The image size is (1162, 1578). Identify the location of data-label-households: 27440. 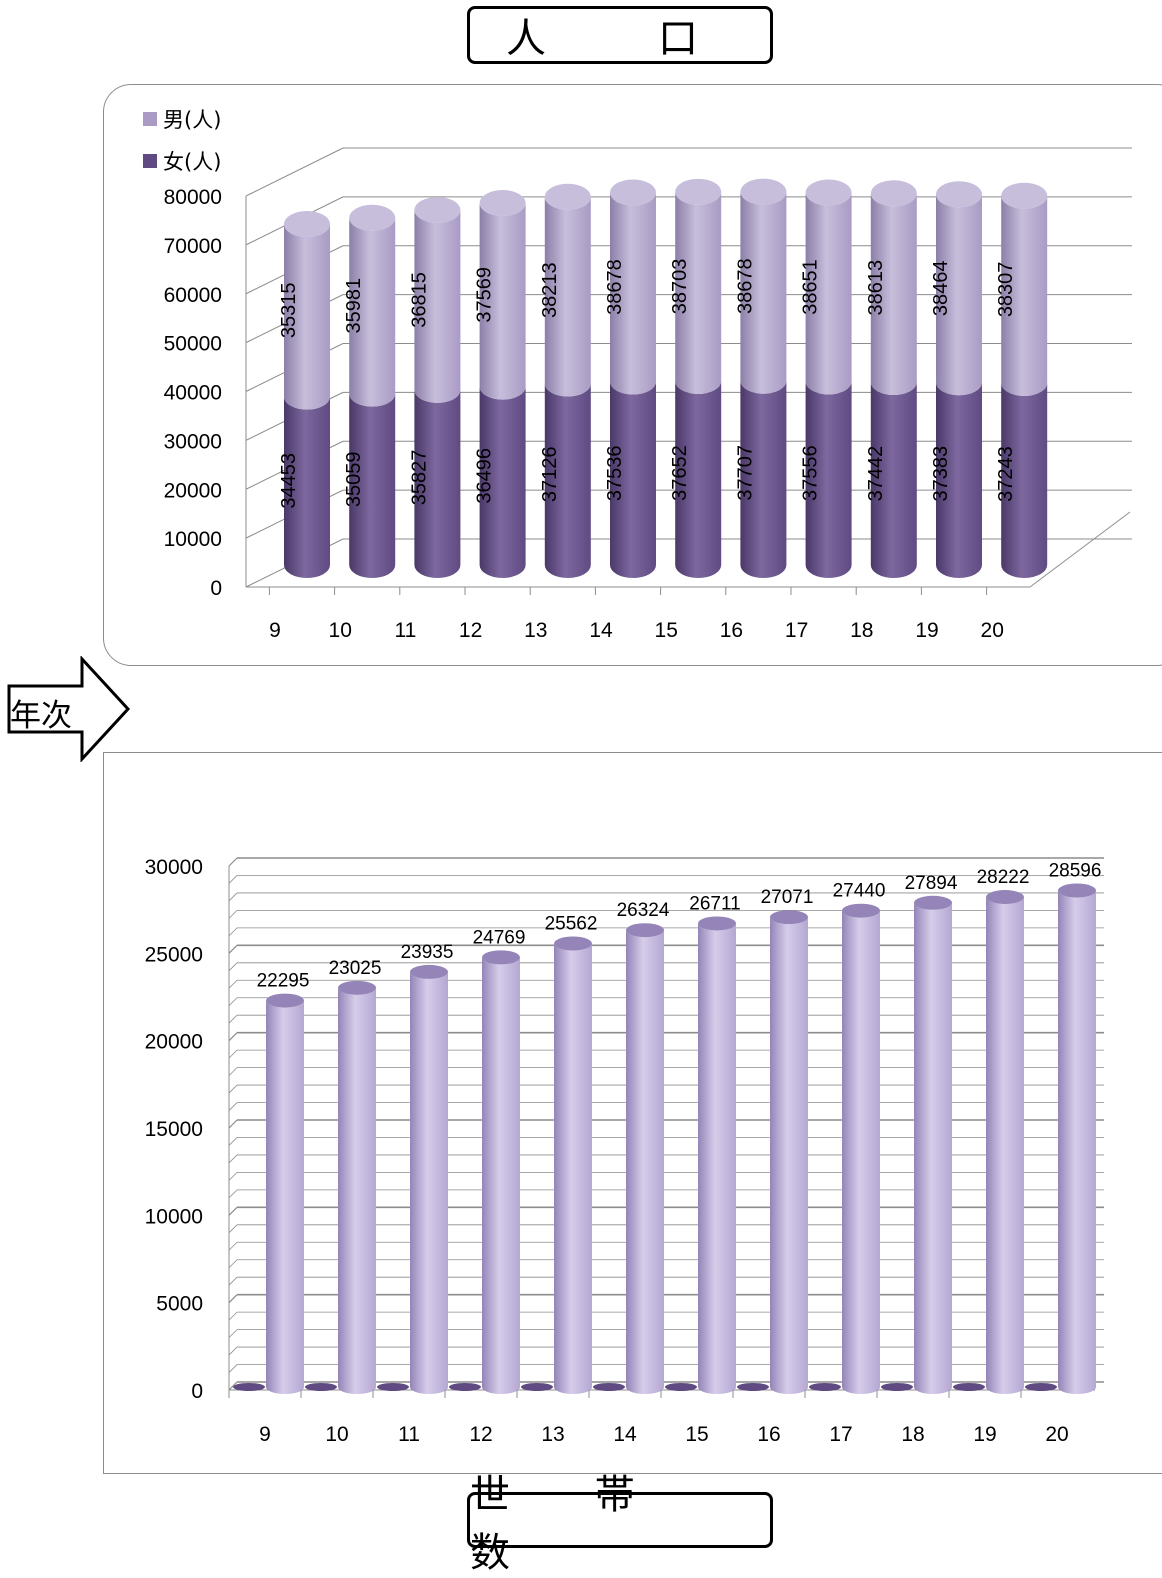
(859, 891).